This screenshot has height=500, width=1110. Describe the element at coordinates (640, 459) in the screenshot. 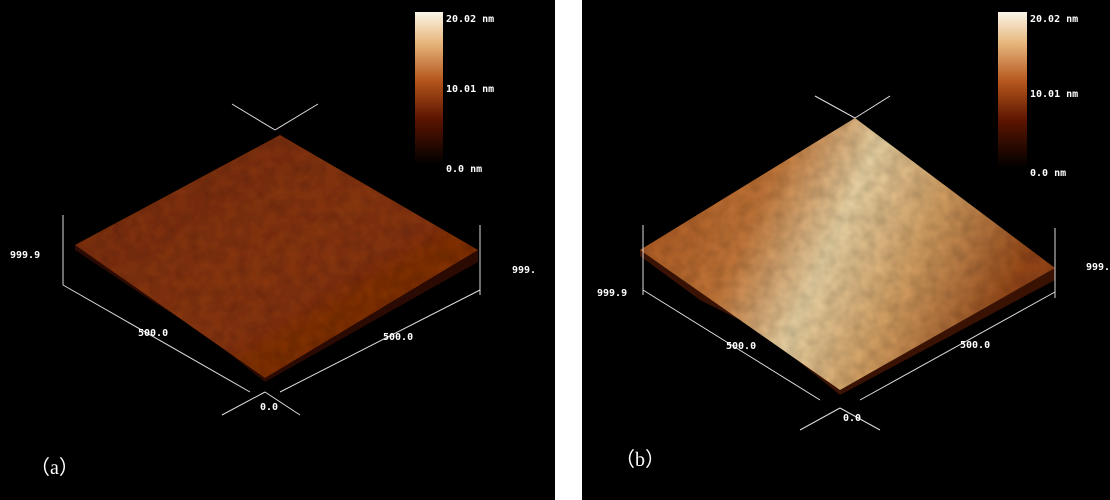

I see `panel-label: （b）` at that location.